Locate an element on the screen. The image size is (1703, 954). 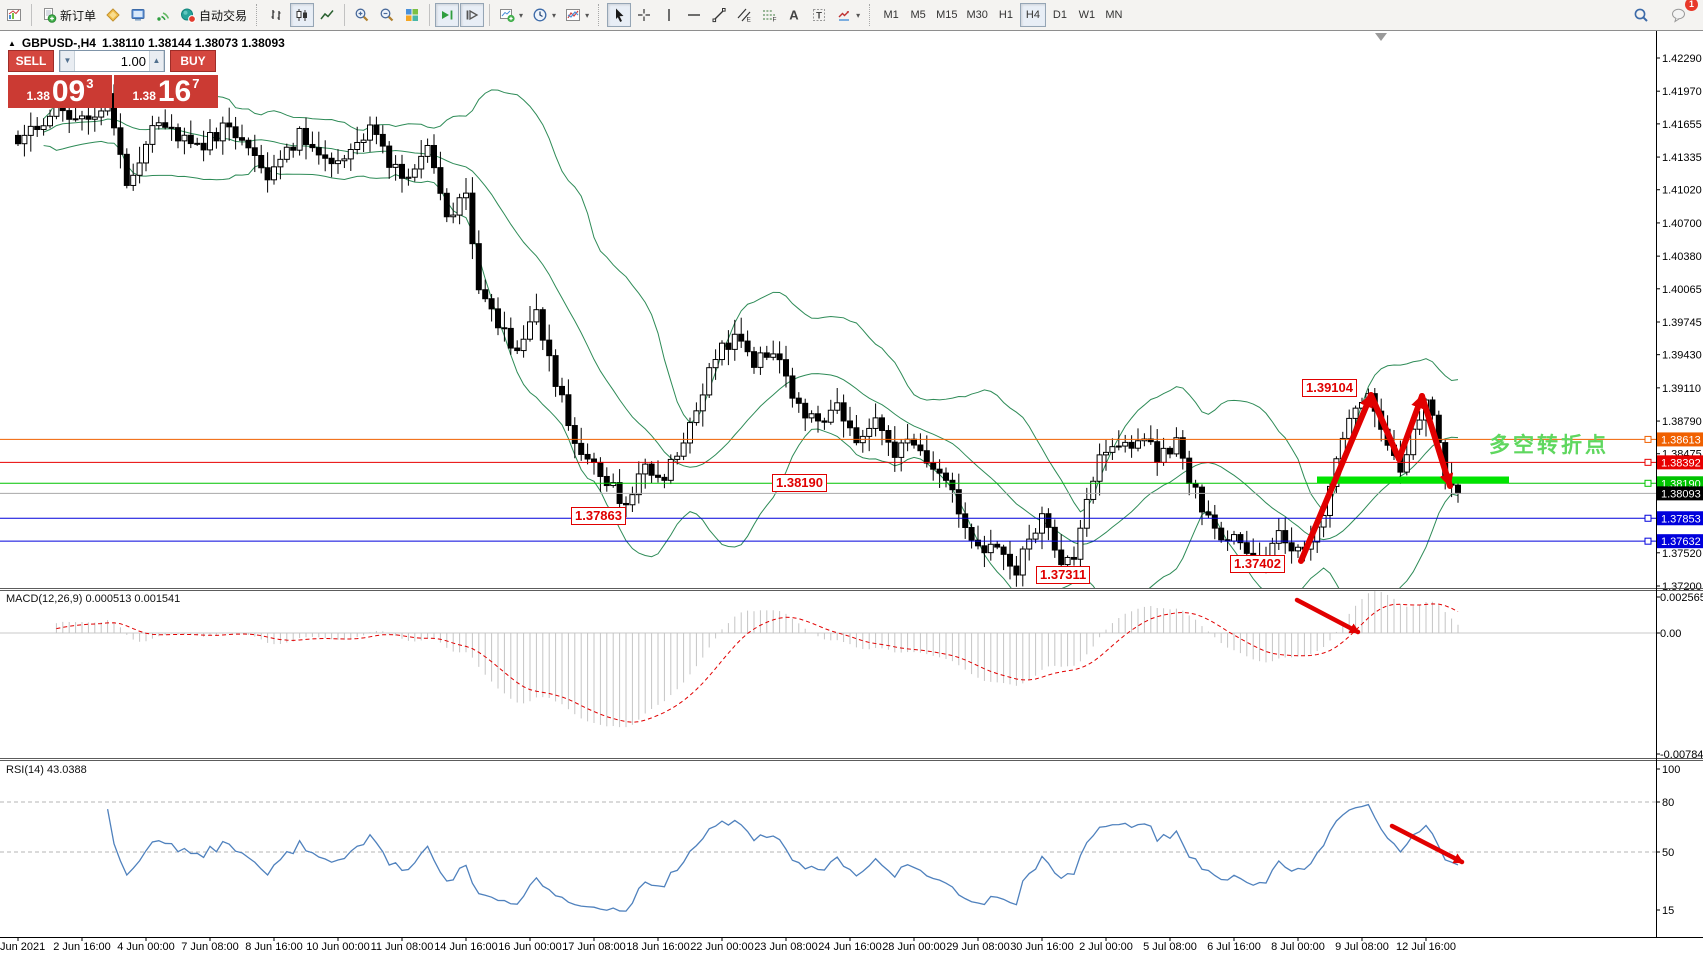
vertical-line-button is located at coordinates (669, 15).